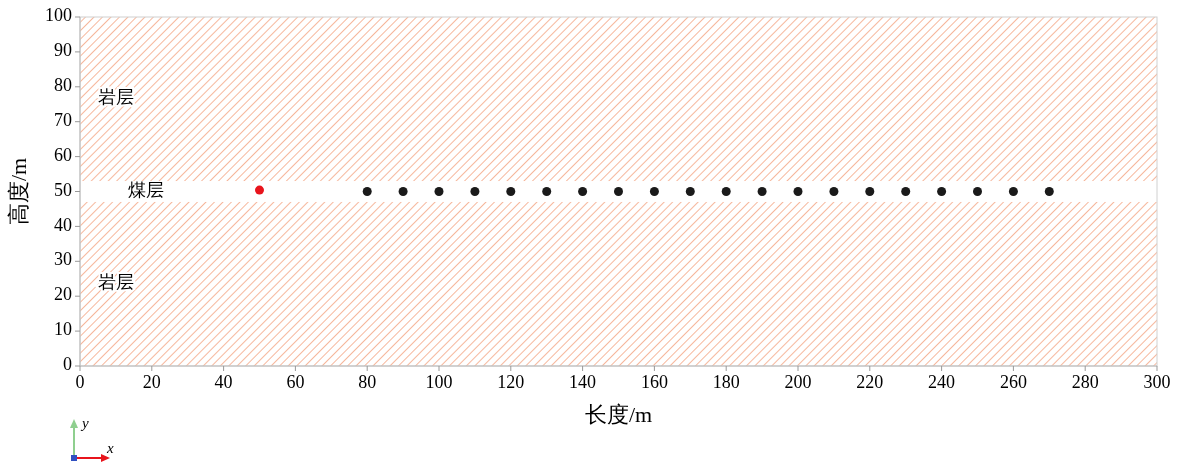 Image resolution: width=1184 pixels, height=464 pixels. What do you see at coordinates (1013, 382) in the screenshot?
I see `x-tick-label: 260` at bounding box center [1013, 382].